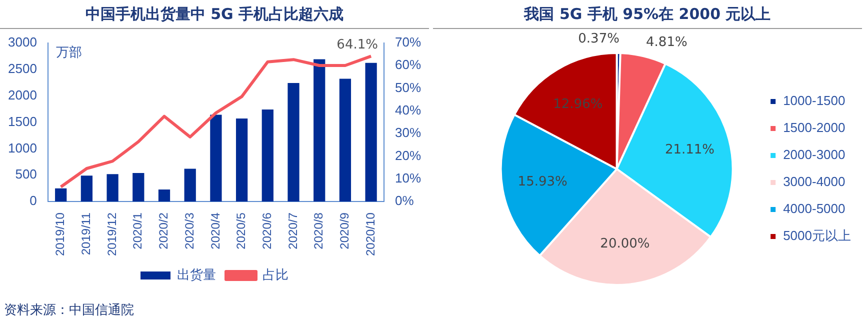  What do you see at coordinates (196, 274) in the screenshot?
I see `legend-label: 出货量` at bounding box center [196, 274].